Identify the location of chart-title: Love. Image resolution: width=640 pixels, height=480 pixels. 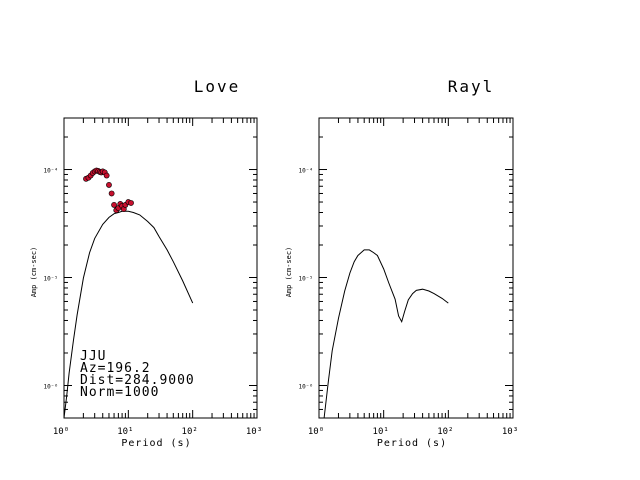
(217, 86).